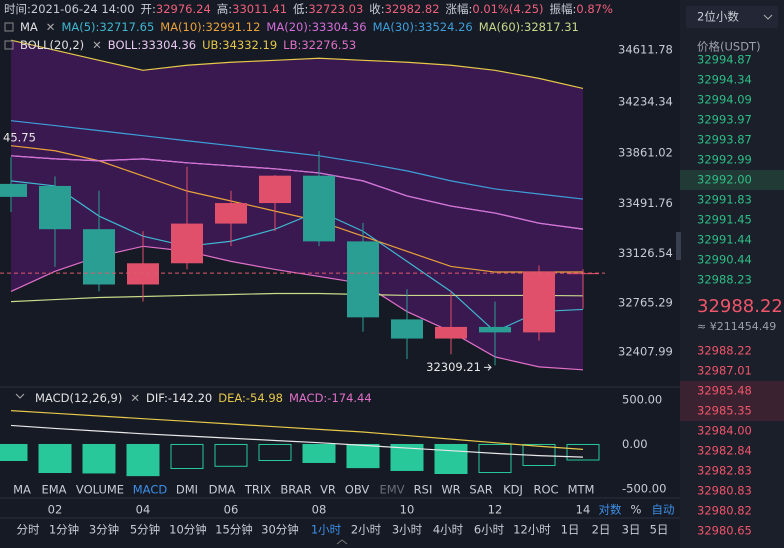 The height and width of the screenshot is (548, 784). What do you see at coordinates (22, 490) in the screenshot?
I see `indicator-tab: MA` at bounding box center [22, 490].